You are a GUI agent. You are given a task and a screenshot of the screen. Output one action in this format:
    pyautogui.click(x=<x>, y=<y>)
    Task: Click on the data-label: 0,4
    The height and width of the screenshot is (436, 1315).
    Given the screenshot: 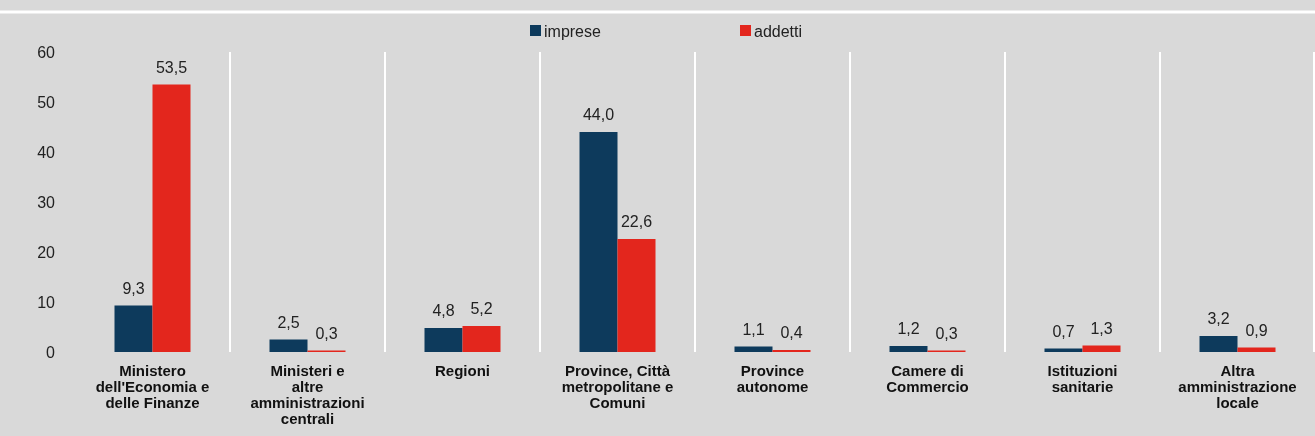 What is the action you would take?
    pyautogui.click(x=791, y=332)
    